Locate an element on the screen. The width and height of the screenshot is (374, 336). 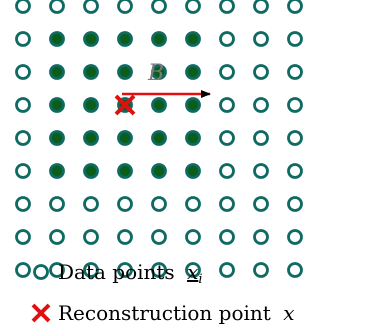
legend-data-points-label: Data points xi is located at coordinates (130, 273).